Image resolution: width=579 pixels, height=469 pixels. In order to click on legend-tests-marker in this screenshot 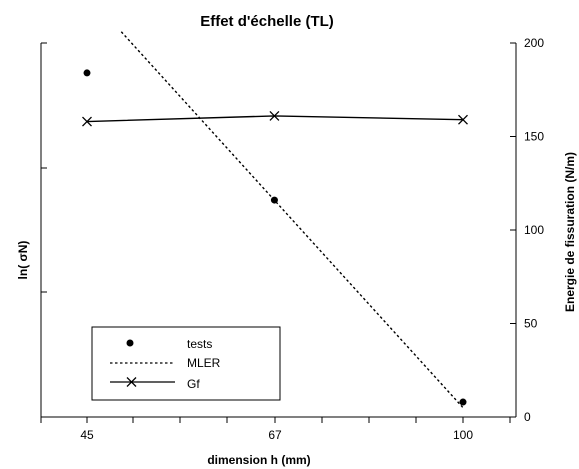, I will do `click(130, 343)`.